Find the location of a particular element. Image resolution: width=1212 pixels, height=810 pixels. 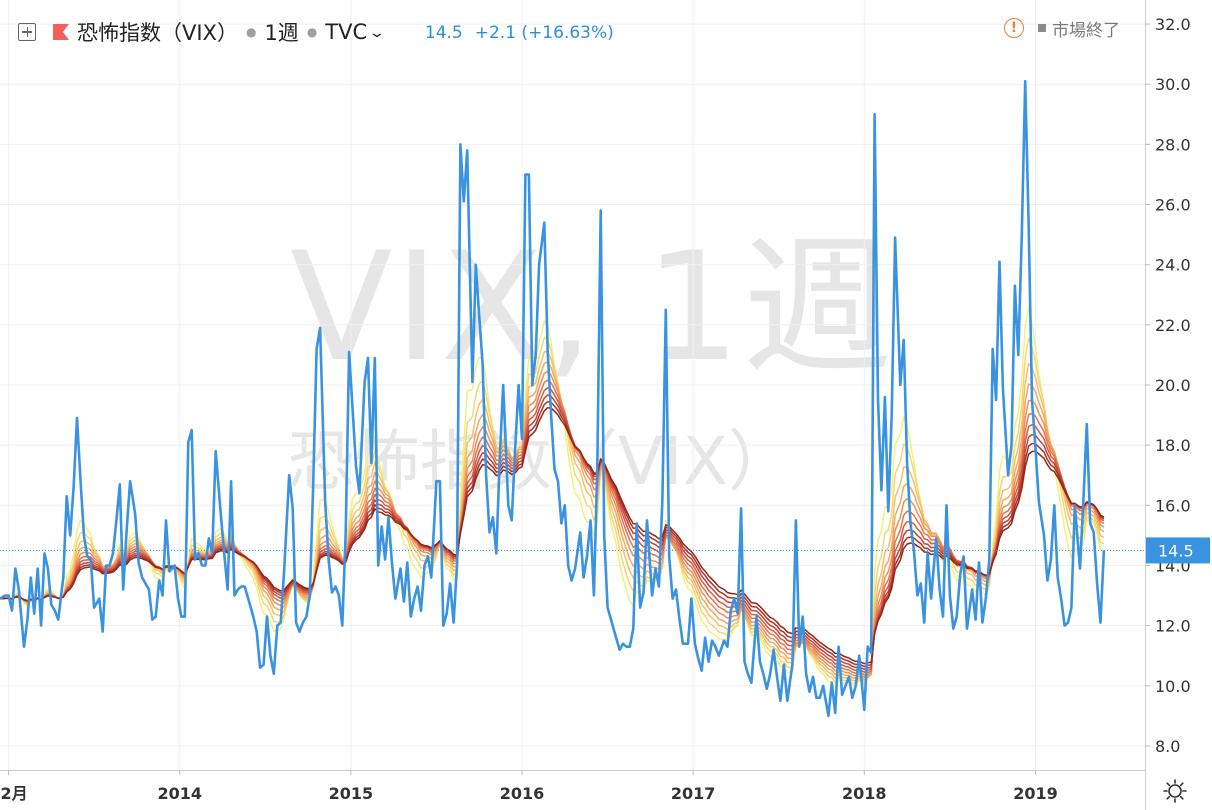

y-tick-label-6: 20.0 is located at coordinates (1173, 385).